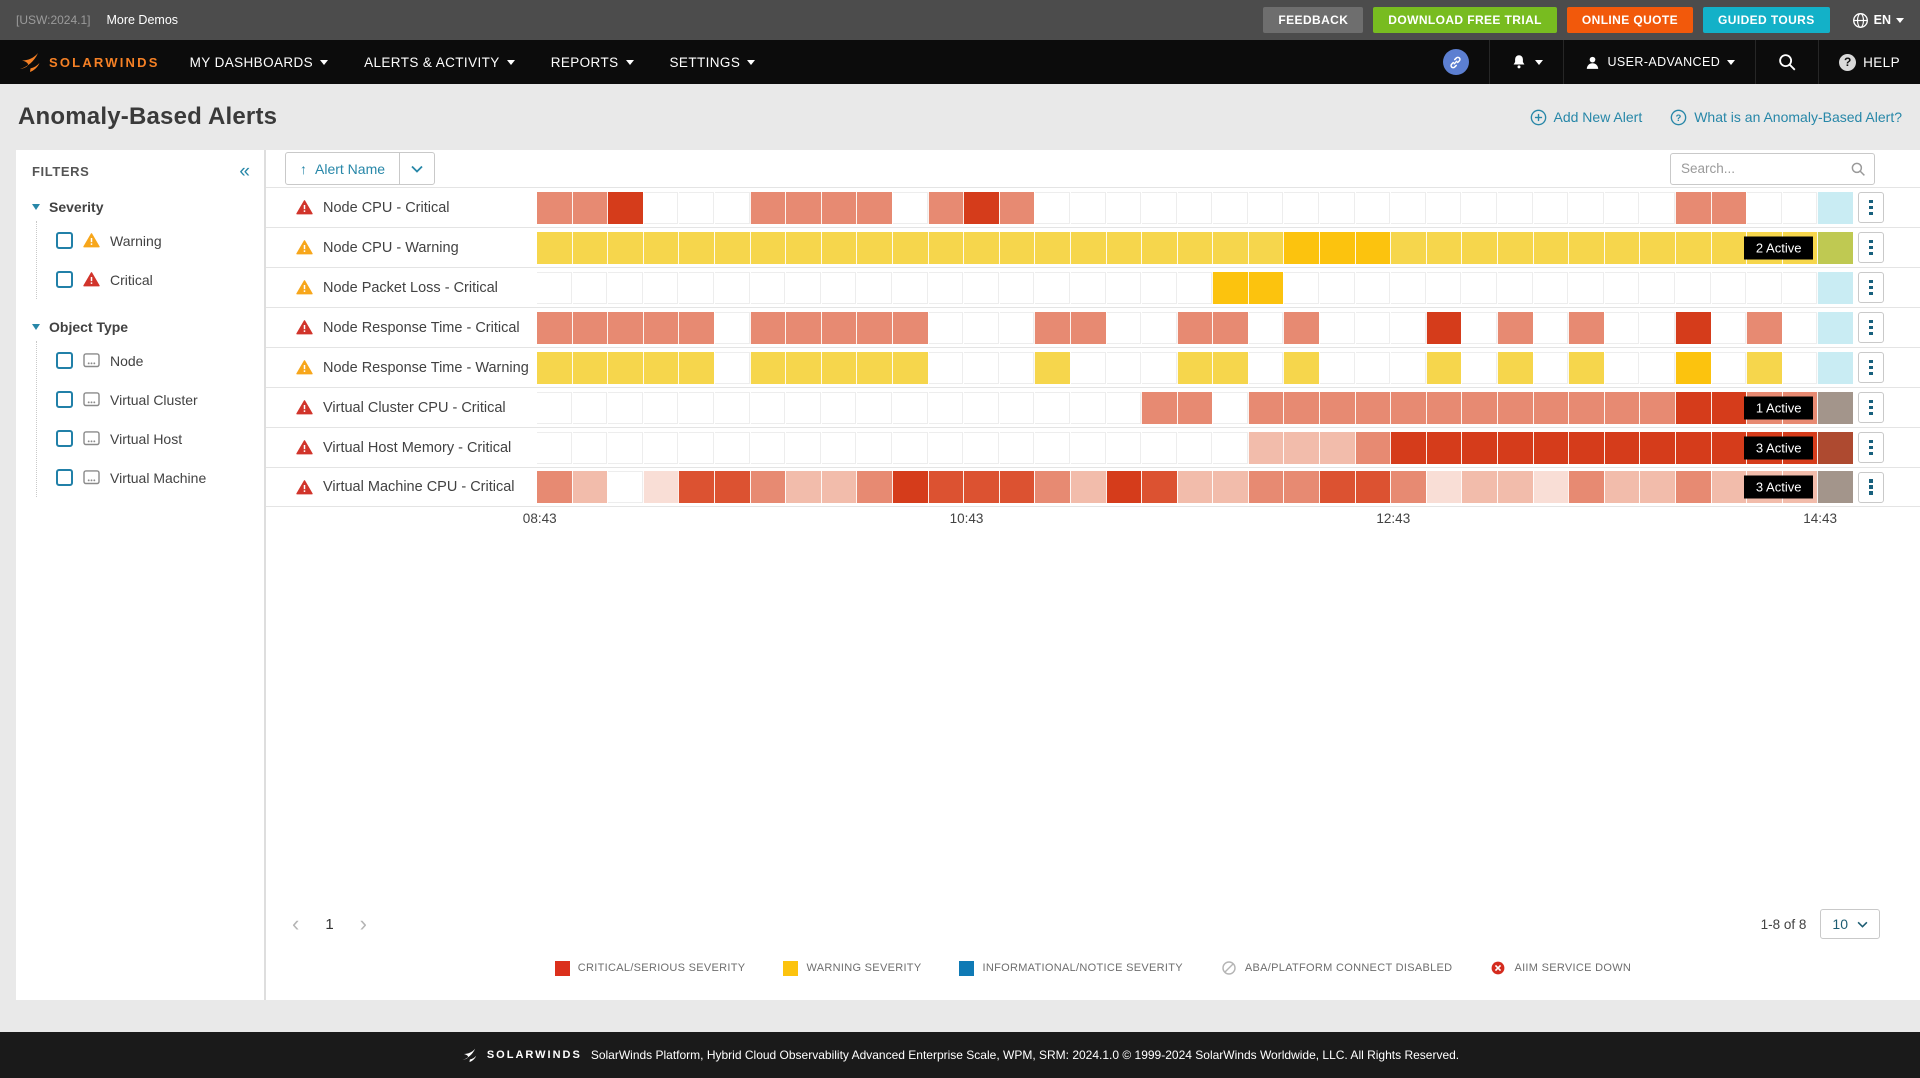 The image size is (1920, 1078). What do you see at coordinates (1786, 62) in the screenshot?
I see `global-search-button` at bounding box center [1786, 62].